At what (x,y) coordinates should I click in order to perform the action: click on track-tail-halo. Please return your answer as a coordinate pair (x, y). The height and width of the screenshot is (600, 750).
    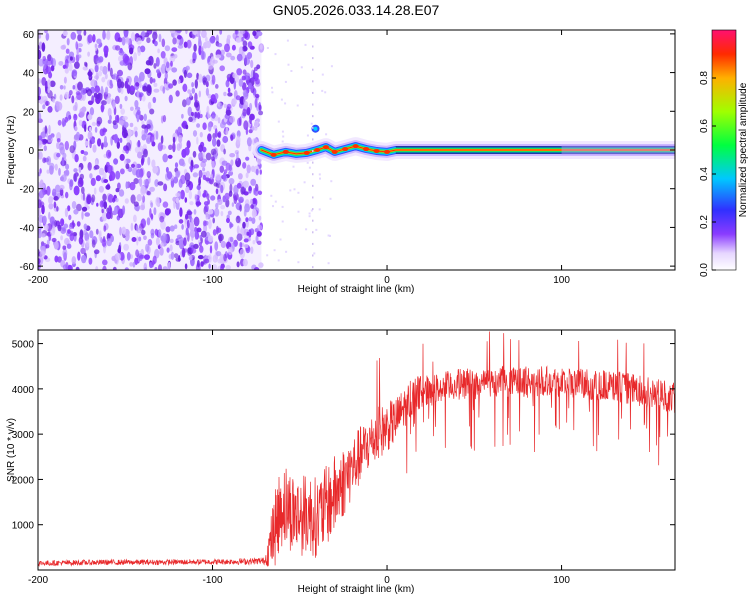
    Looking at the image, I should click on (618, 150).